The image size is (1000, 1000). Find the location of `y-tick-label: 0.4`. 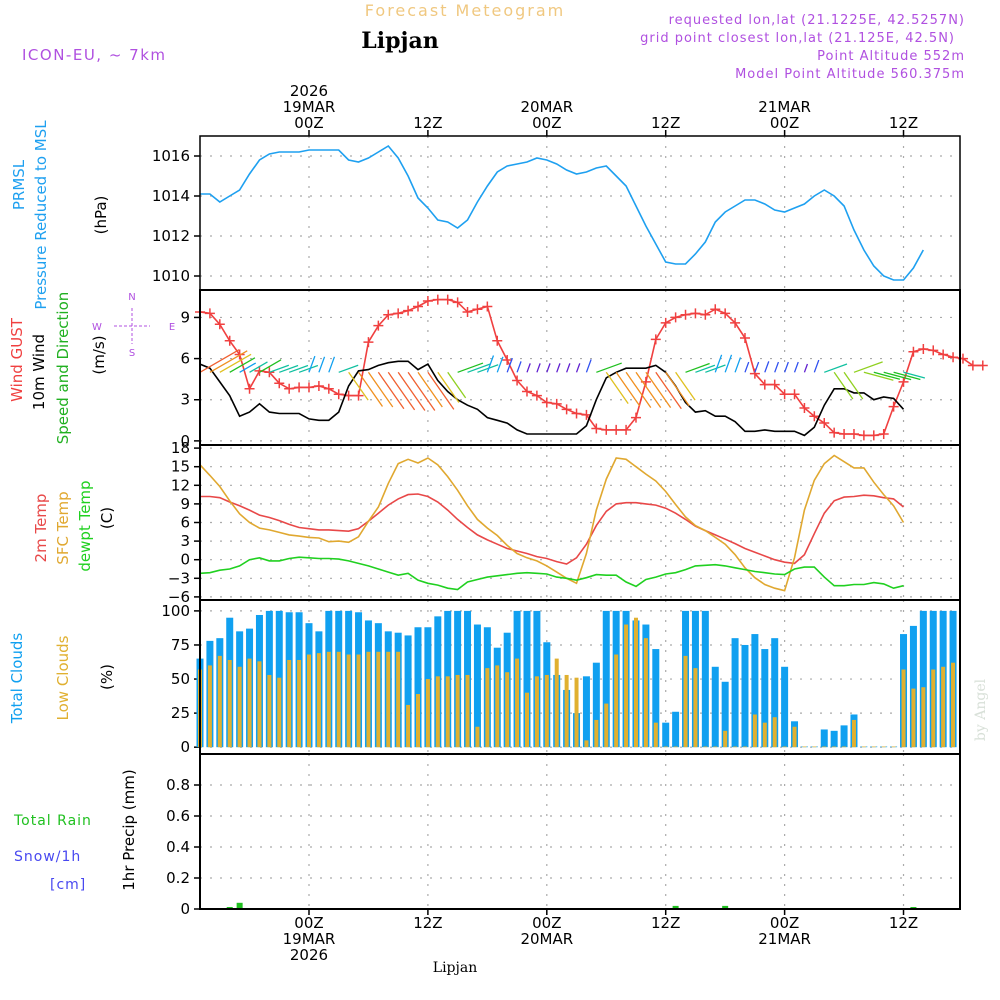

y-tick-label: 0.4 is located at coordinates (178, 847).